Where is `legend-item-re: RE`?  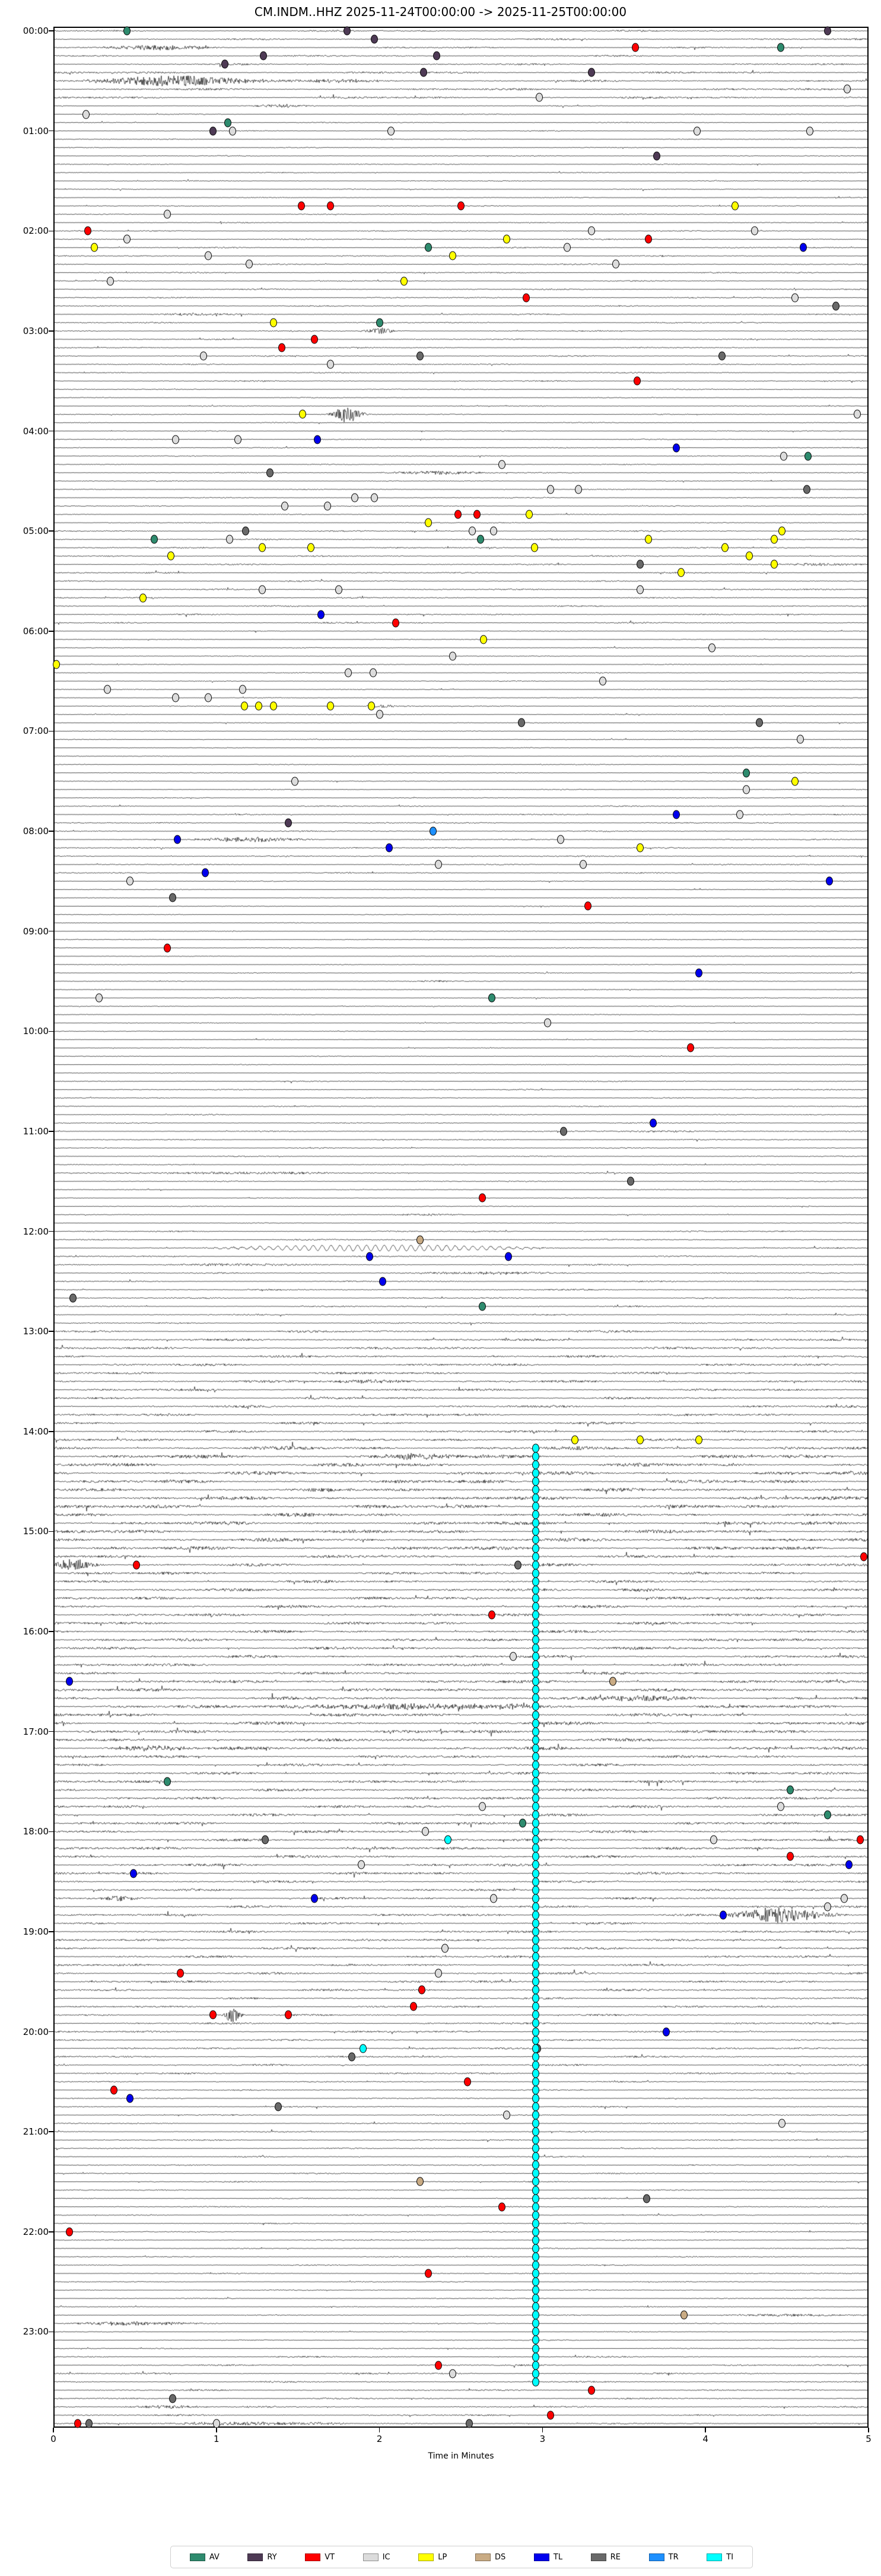
legend-item-re: RE is located at coordinates (606, 2557).